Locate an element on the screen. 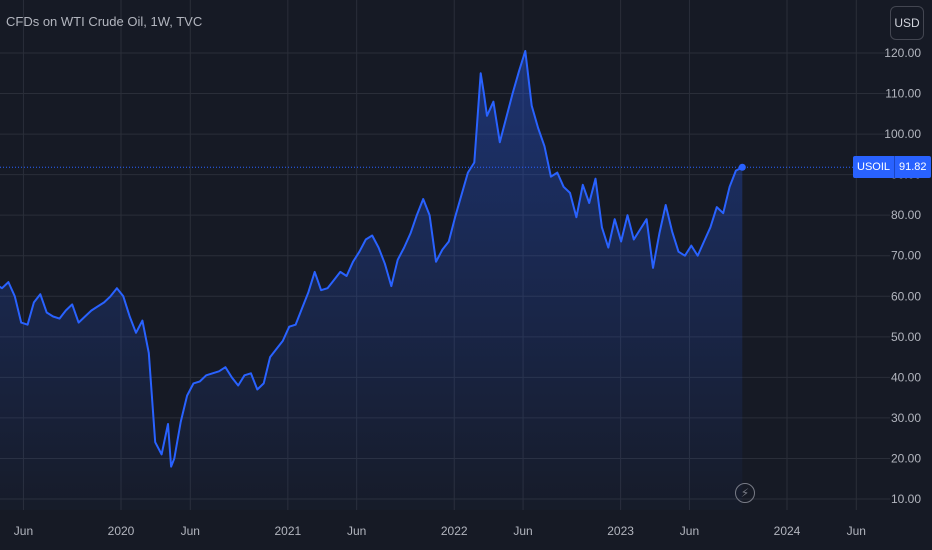 Image resolution: width=932 pixels, height=550 pixels. price-tick-label: 50.00 is located at coordinates (906, 337).